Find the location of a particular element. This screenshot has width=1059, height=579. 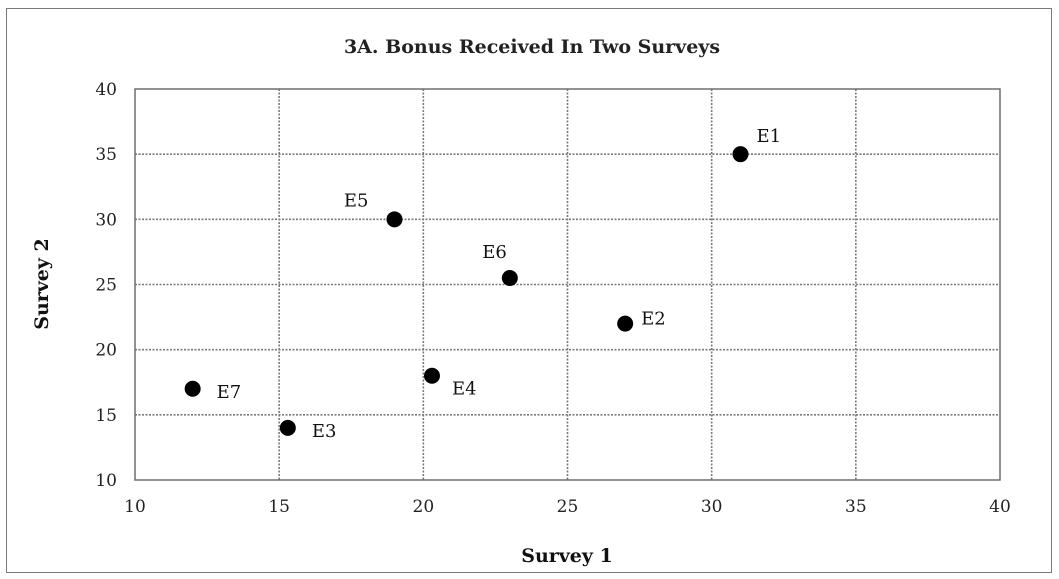

data-label-e7: E7 is located at coordinates (229, 392).